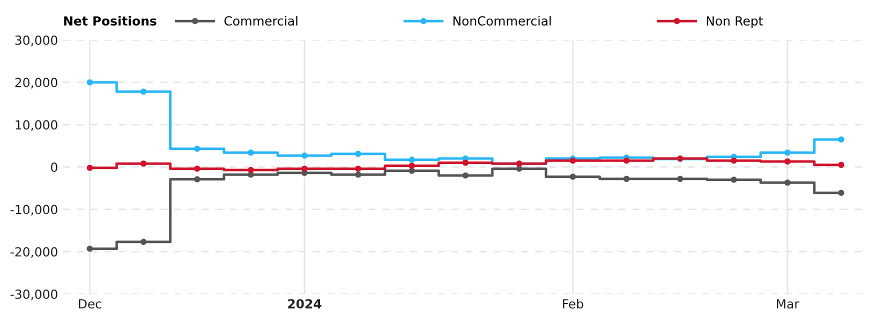 This screenshot has height=327, width=884. I want to click on y-tick-label: -30,000, so click(34, 294).